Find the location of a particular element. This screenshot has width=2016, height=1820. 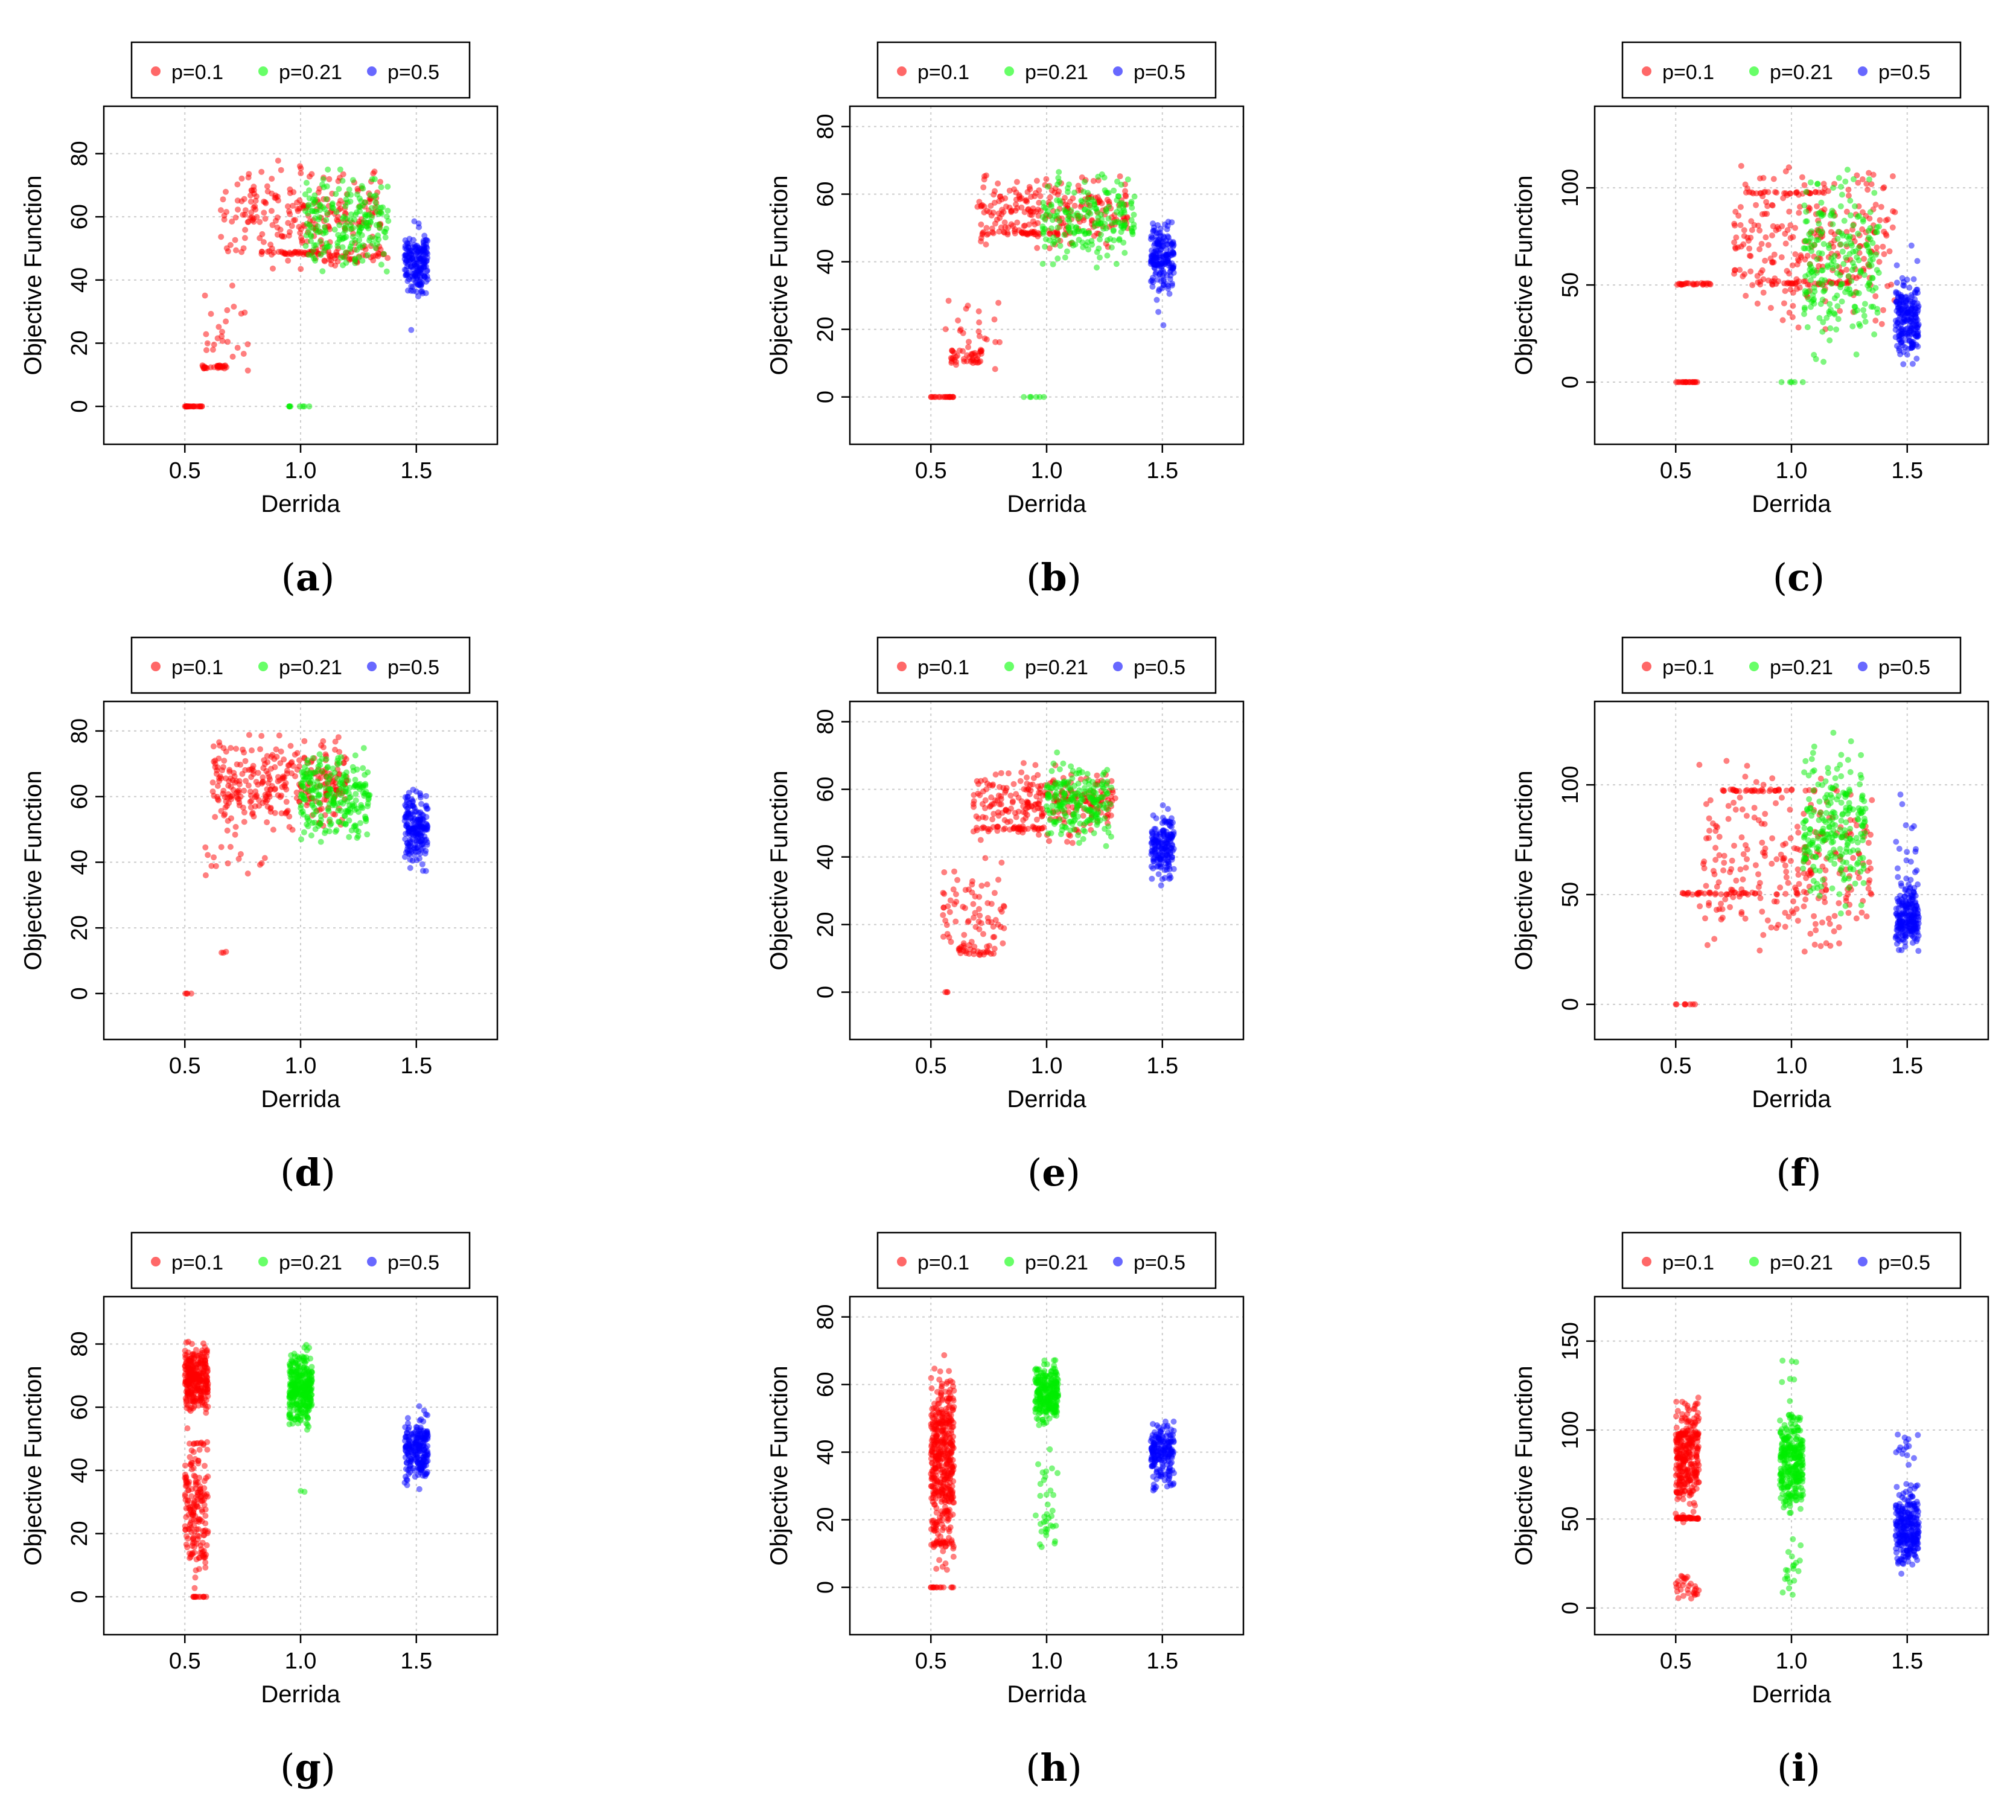

y-tick-label: 50 is located at coordinates (1570, 895).